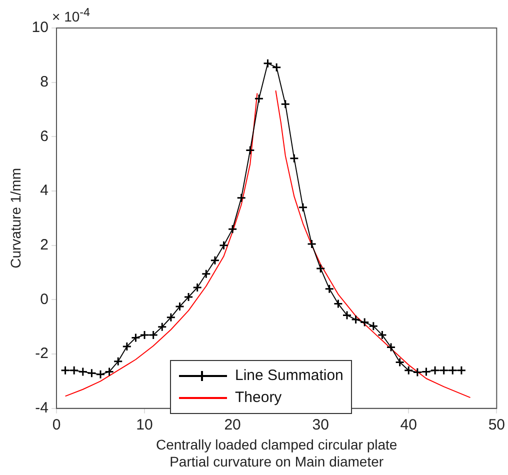  I want to click on legend-label: Line Summation, so click(289, 376).